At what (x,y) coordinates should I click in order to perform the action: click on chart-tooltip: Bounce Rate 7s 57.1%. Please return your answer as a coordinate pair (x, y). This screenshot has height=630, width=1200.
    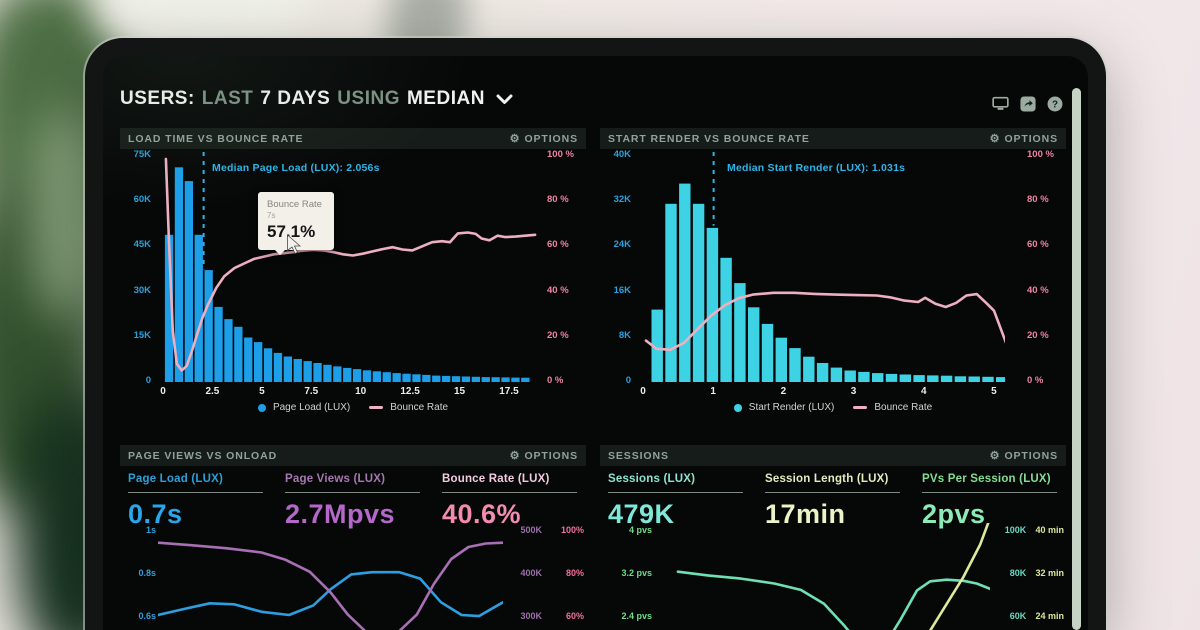
    Looking at the image, I should click on (296, 223).